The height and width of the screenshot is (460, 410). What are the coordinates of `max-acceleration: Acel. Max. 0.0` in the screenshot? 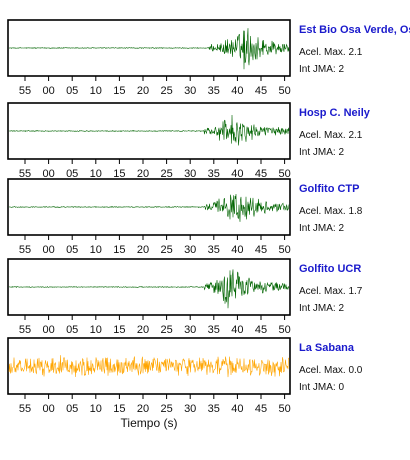 It's located at (331, 370).